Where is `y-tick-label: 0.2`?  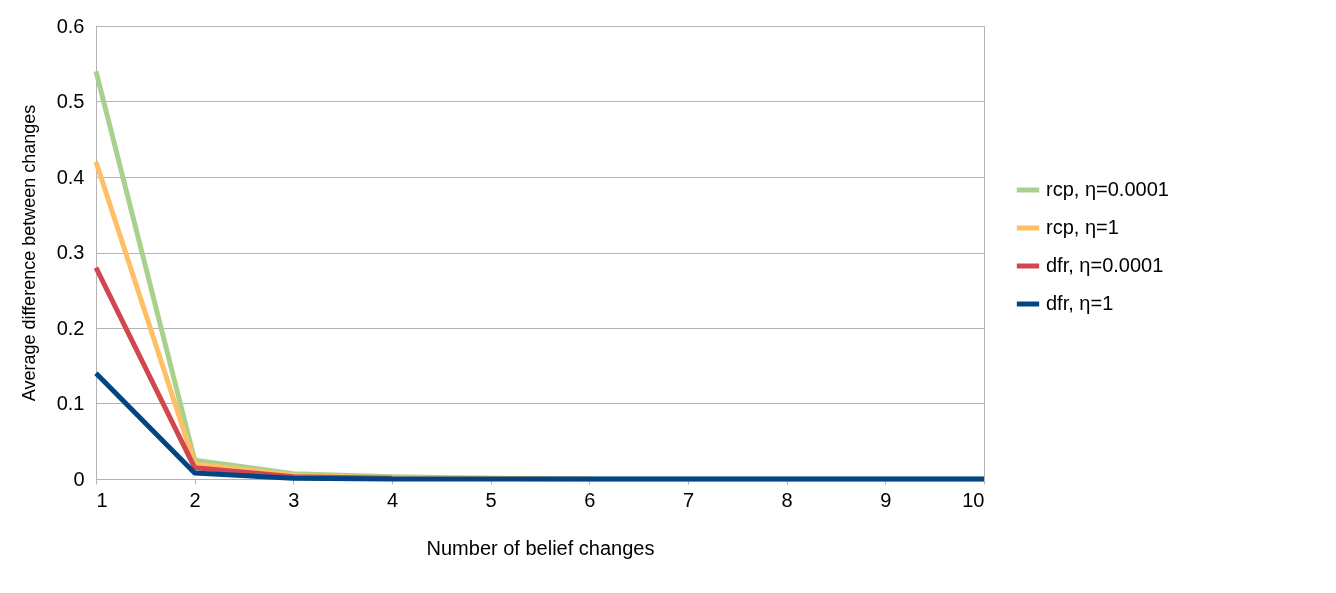 y-tick-label: 0.2 is located at coordinates (70, 327).